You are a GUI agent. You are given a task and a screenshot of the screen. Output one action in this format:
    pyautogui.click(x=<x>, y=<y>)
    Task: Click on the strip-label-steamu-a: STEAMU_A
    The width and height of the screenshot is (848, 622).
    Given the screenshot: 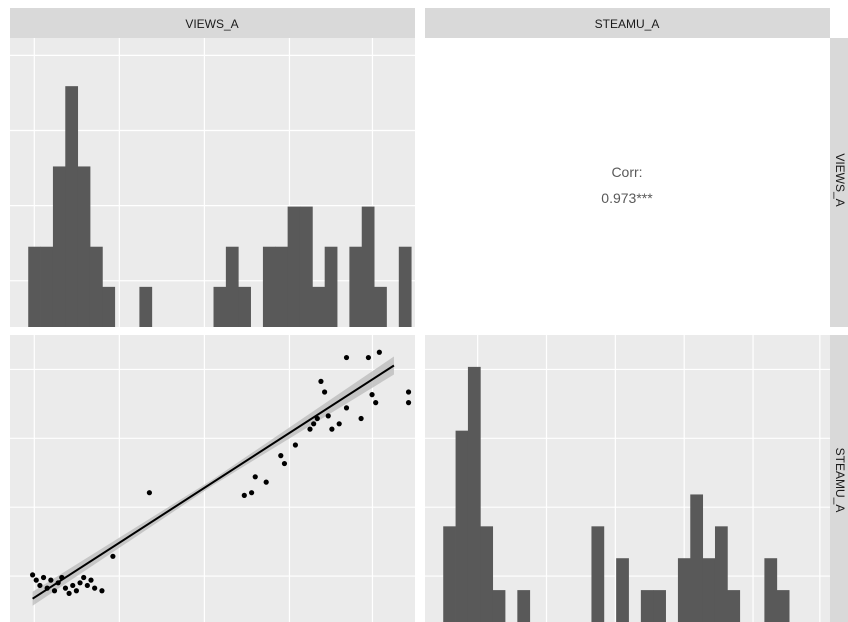 What is the action you would take?
    pyautogui.click(x=627, y=24)
    